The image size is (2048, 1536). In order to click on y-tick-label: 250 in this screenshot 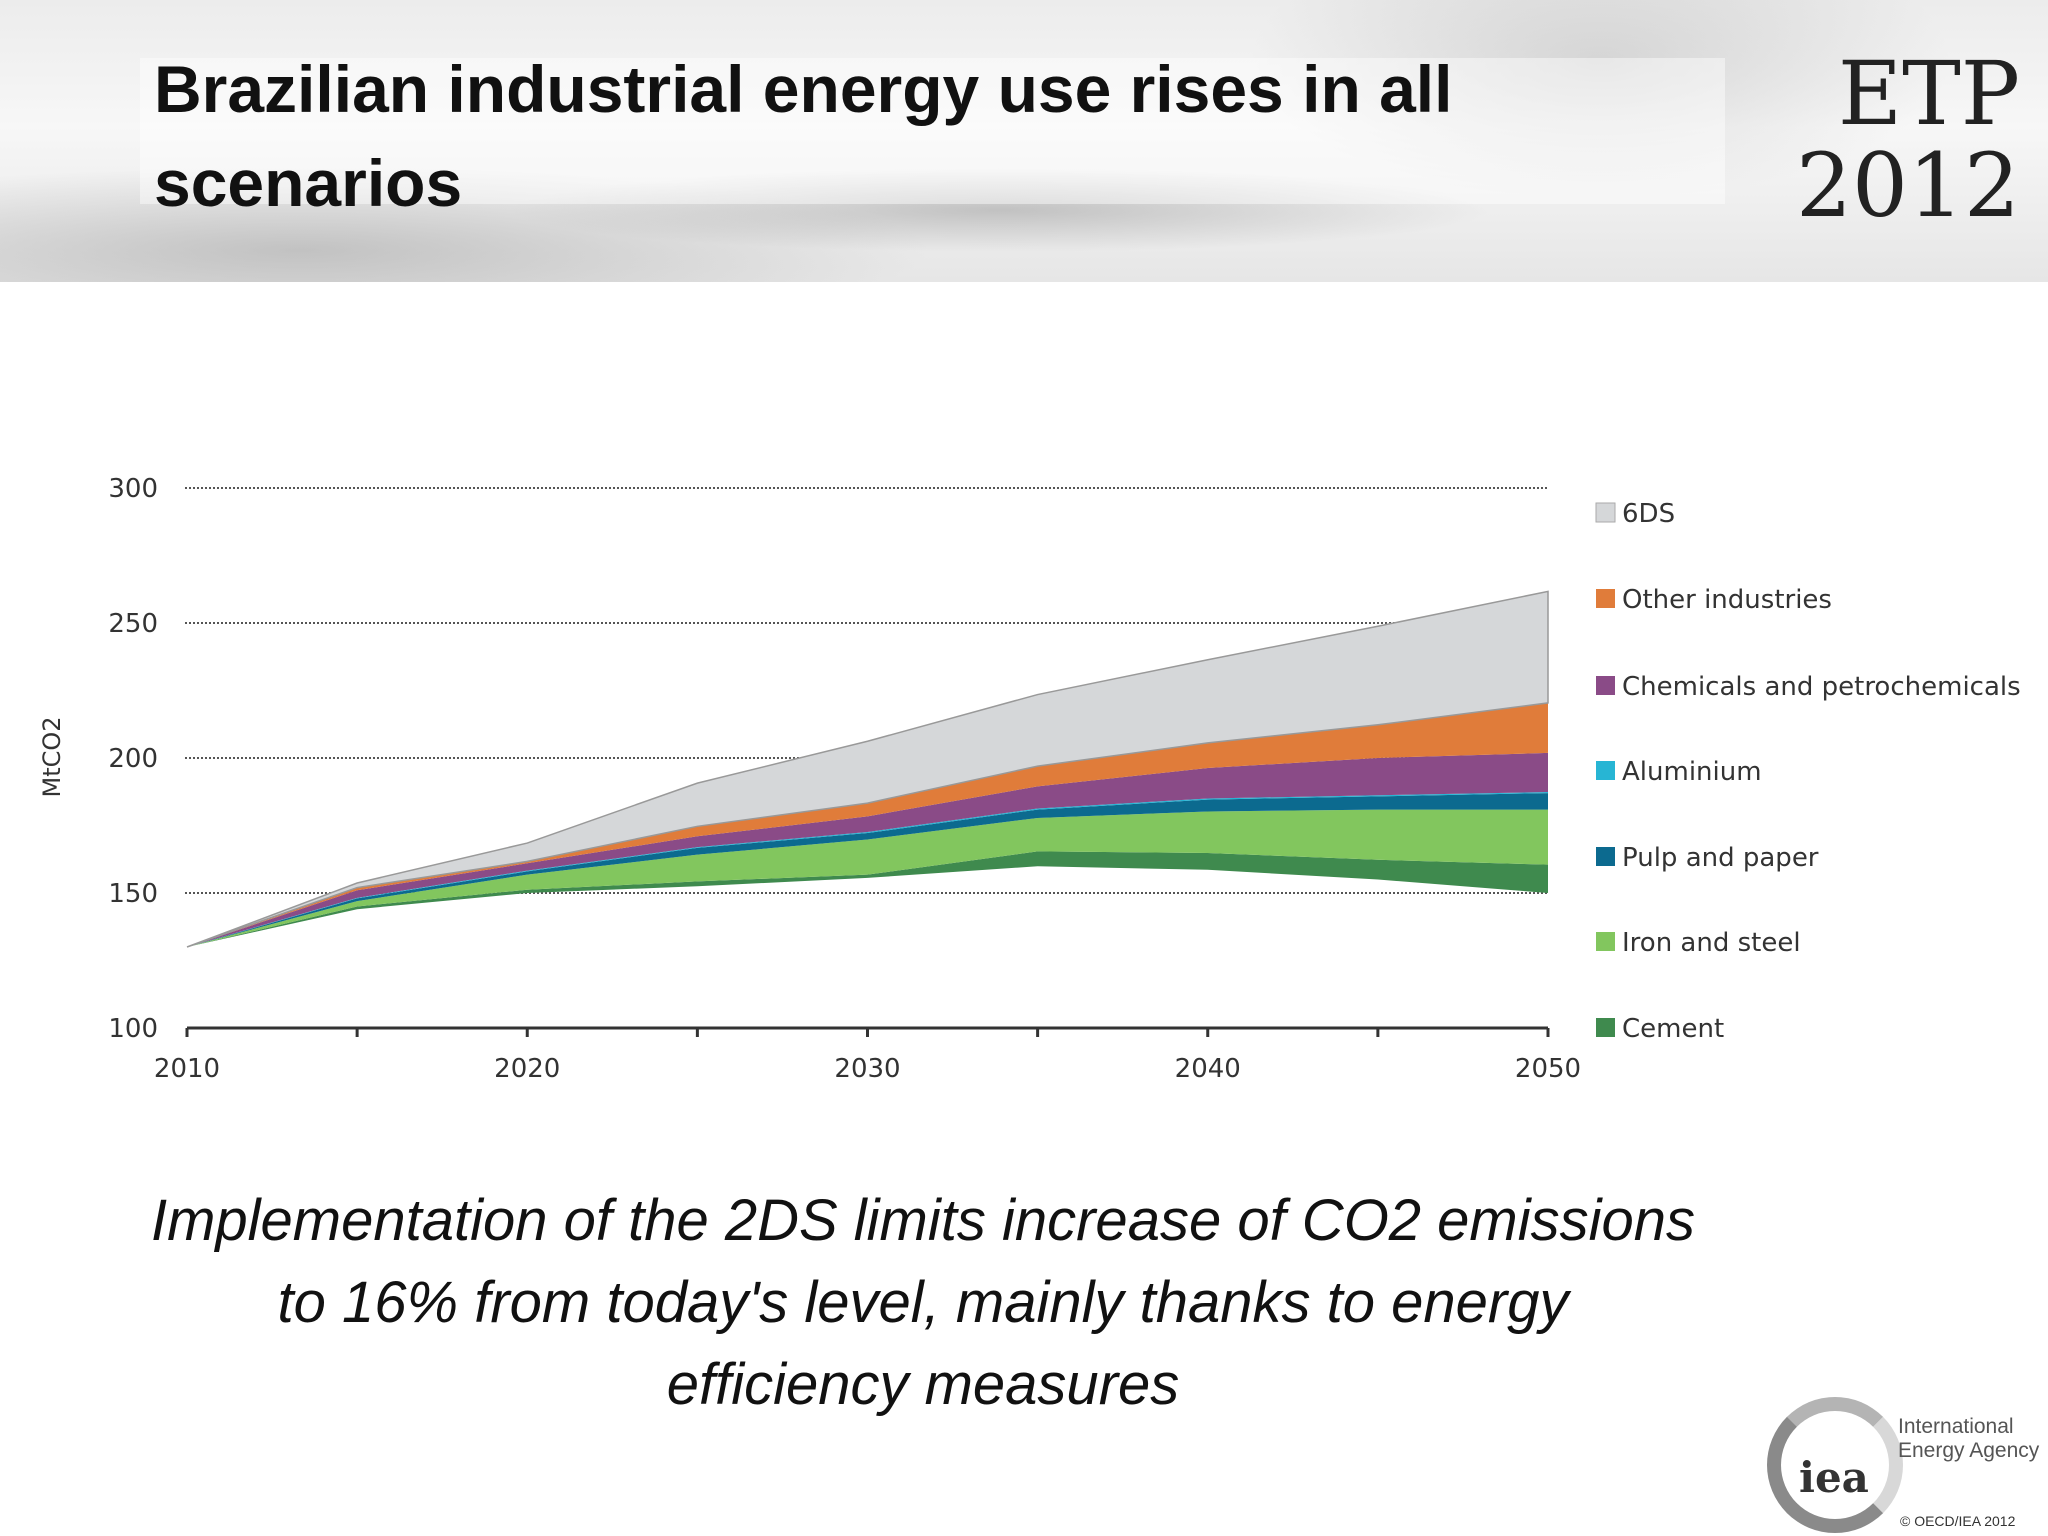, I will do `click(133, 624)`.